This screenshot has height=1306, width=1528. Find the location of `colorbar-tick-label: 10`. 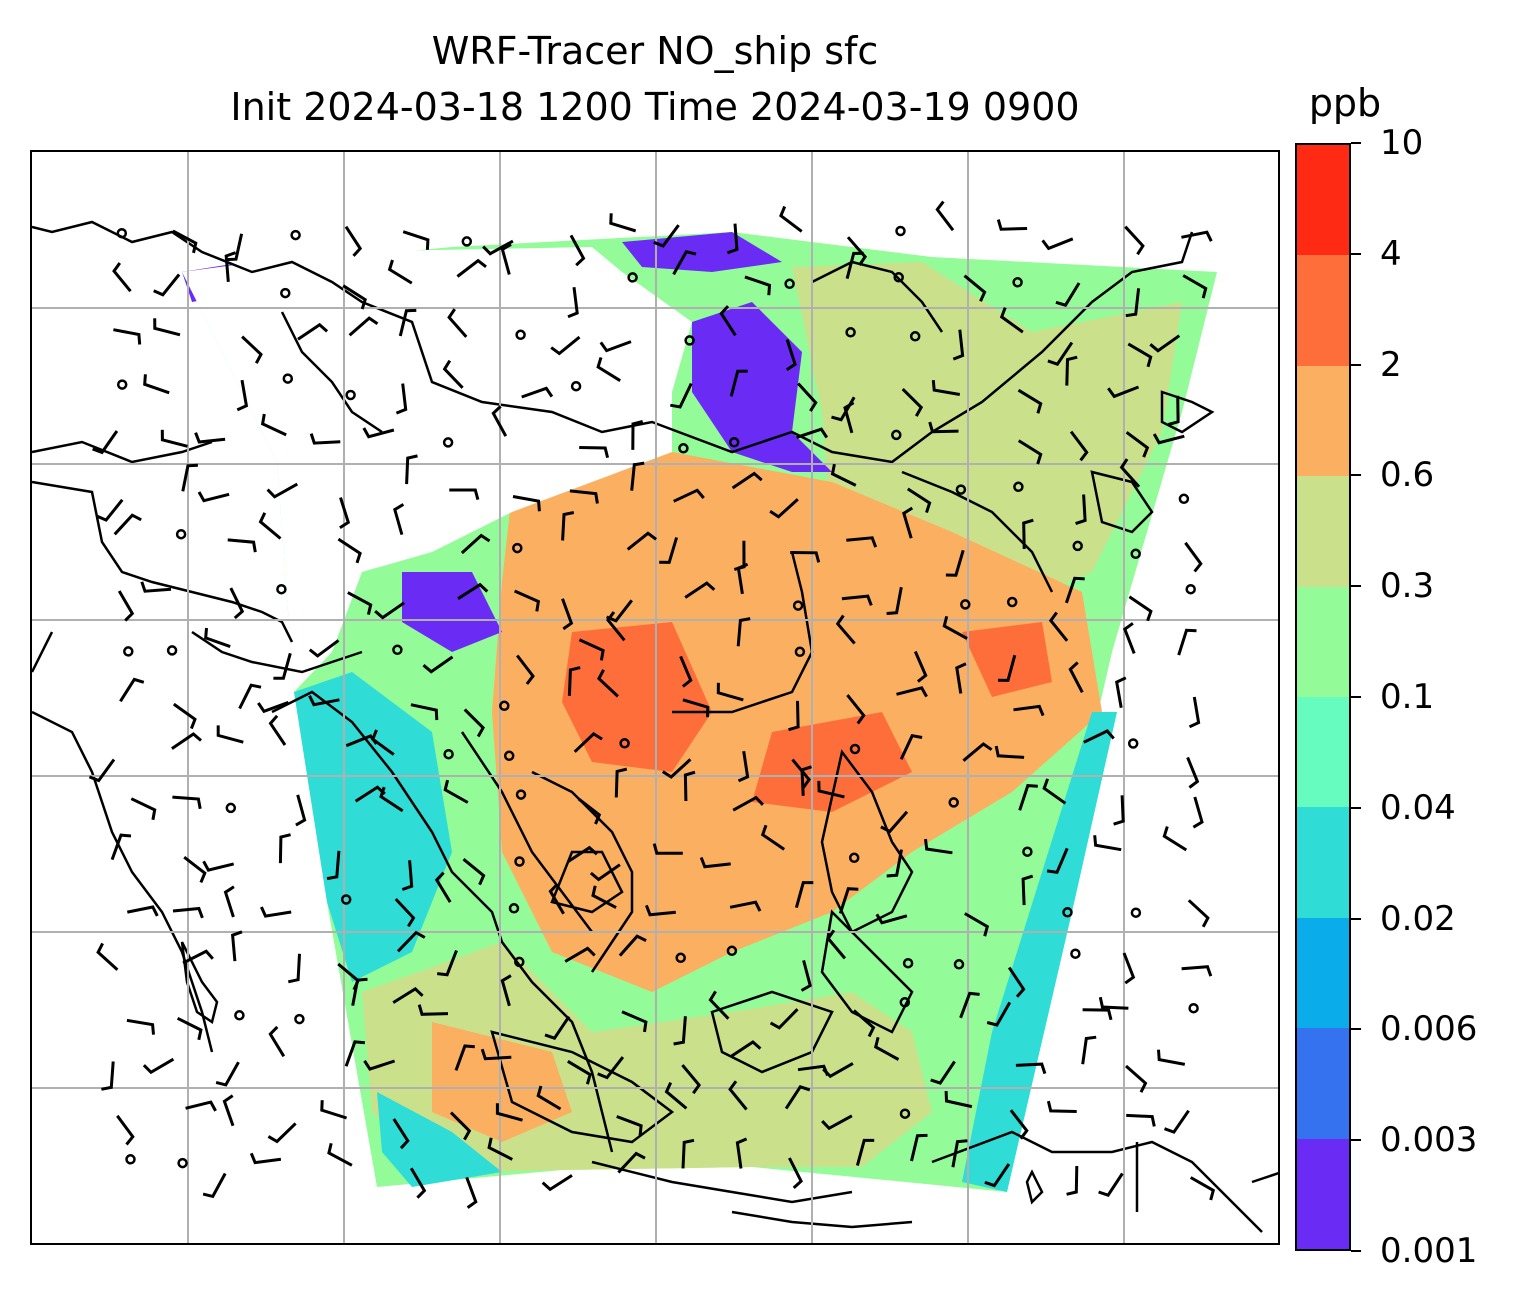

colorbar-tick-label: 10 is located at coordinates (1402, 143).